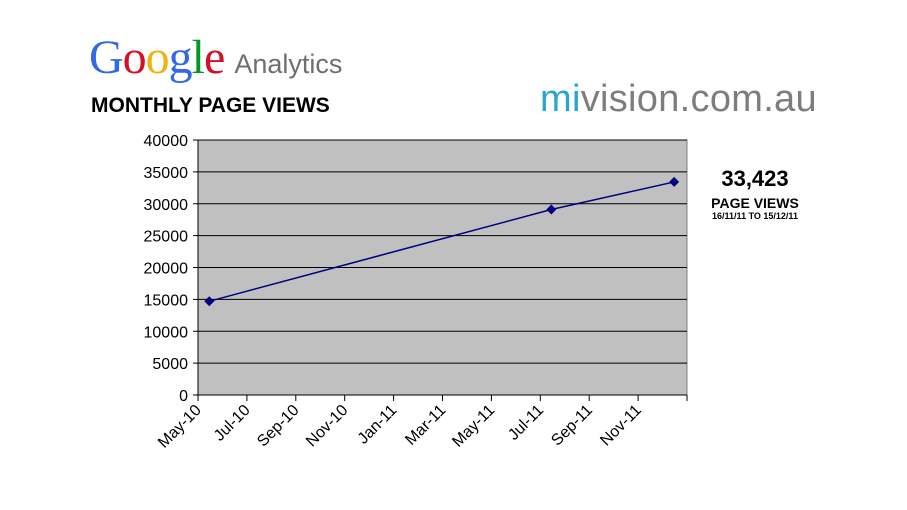 Image resolution: width=907 pixels, height=510 pixels. Describe the element at coordinates (166, 237) in the screenshot. I see `y-tick-label: 25000` at that location.